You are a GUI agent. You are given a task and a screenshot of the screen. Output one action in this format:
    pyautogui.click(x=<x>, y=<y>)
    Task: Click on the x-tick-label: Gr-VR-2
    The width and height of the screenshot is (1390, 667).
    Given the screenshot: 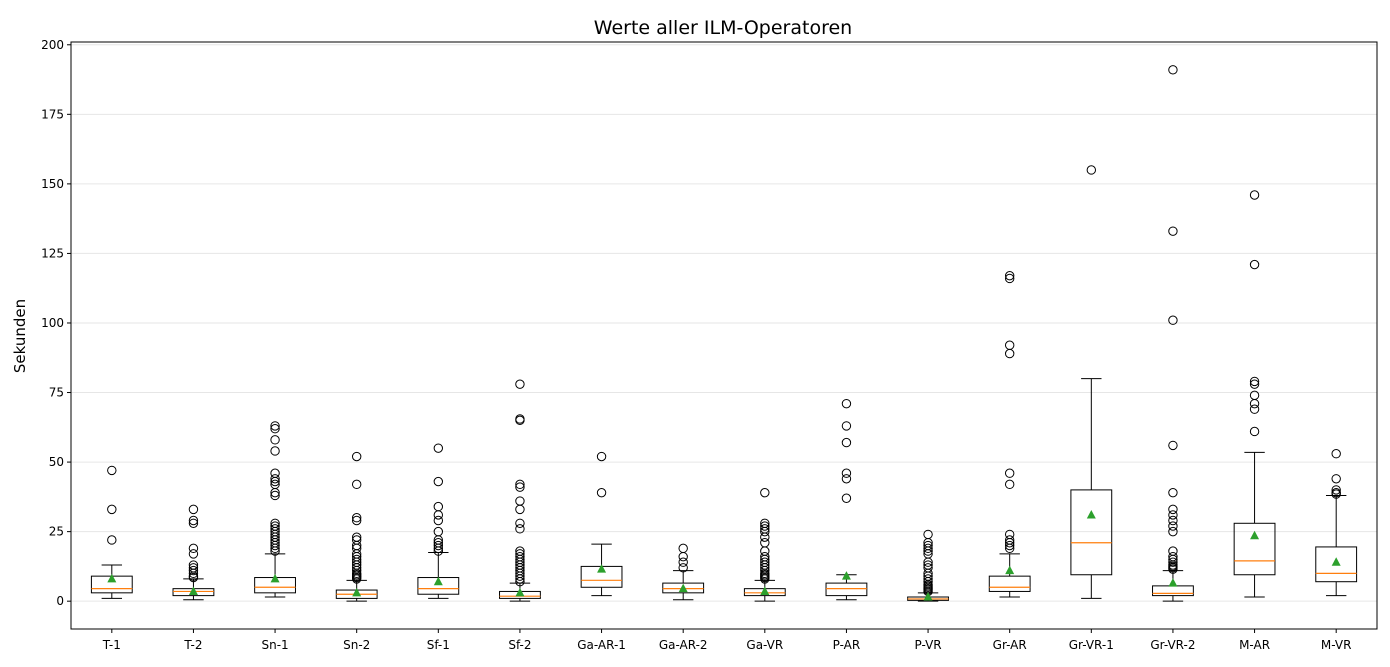 What is the action you would take?
    pyautogui.click(x=1172, y=645)
    